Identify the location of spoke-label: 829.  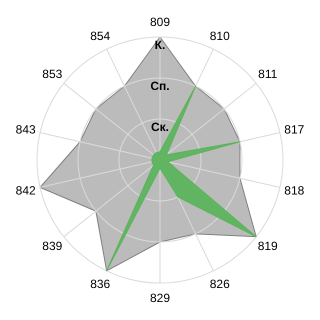
(160, 297).